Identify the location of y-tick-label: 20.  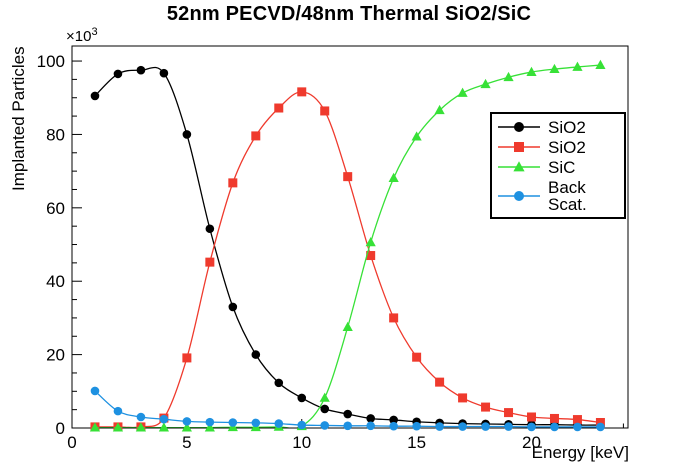
(55, 355).